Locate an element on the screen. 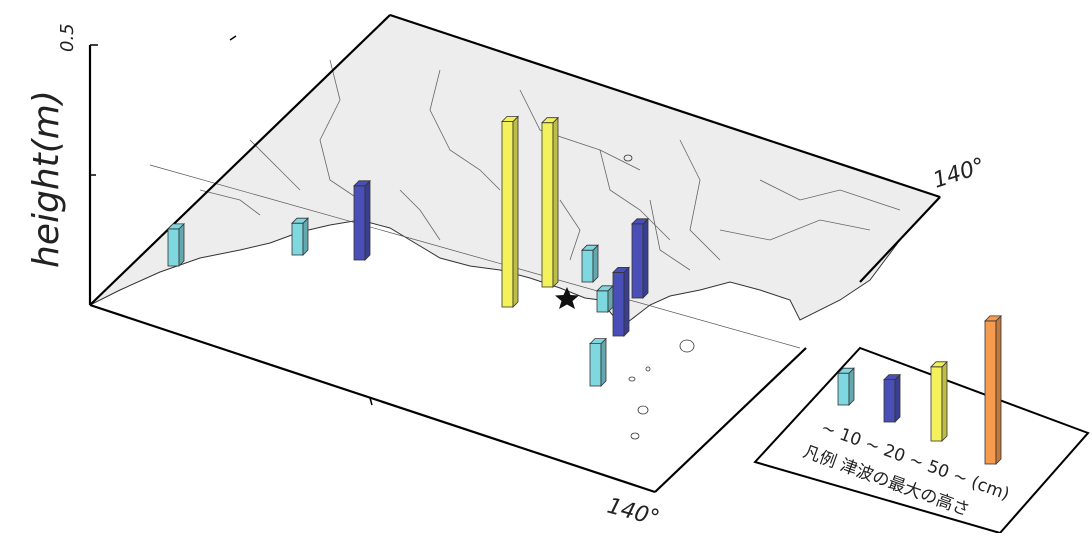 Image resolution: width=1092 pixels, height=537 pixels. legend-panel is located at coordinates (921, 440).